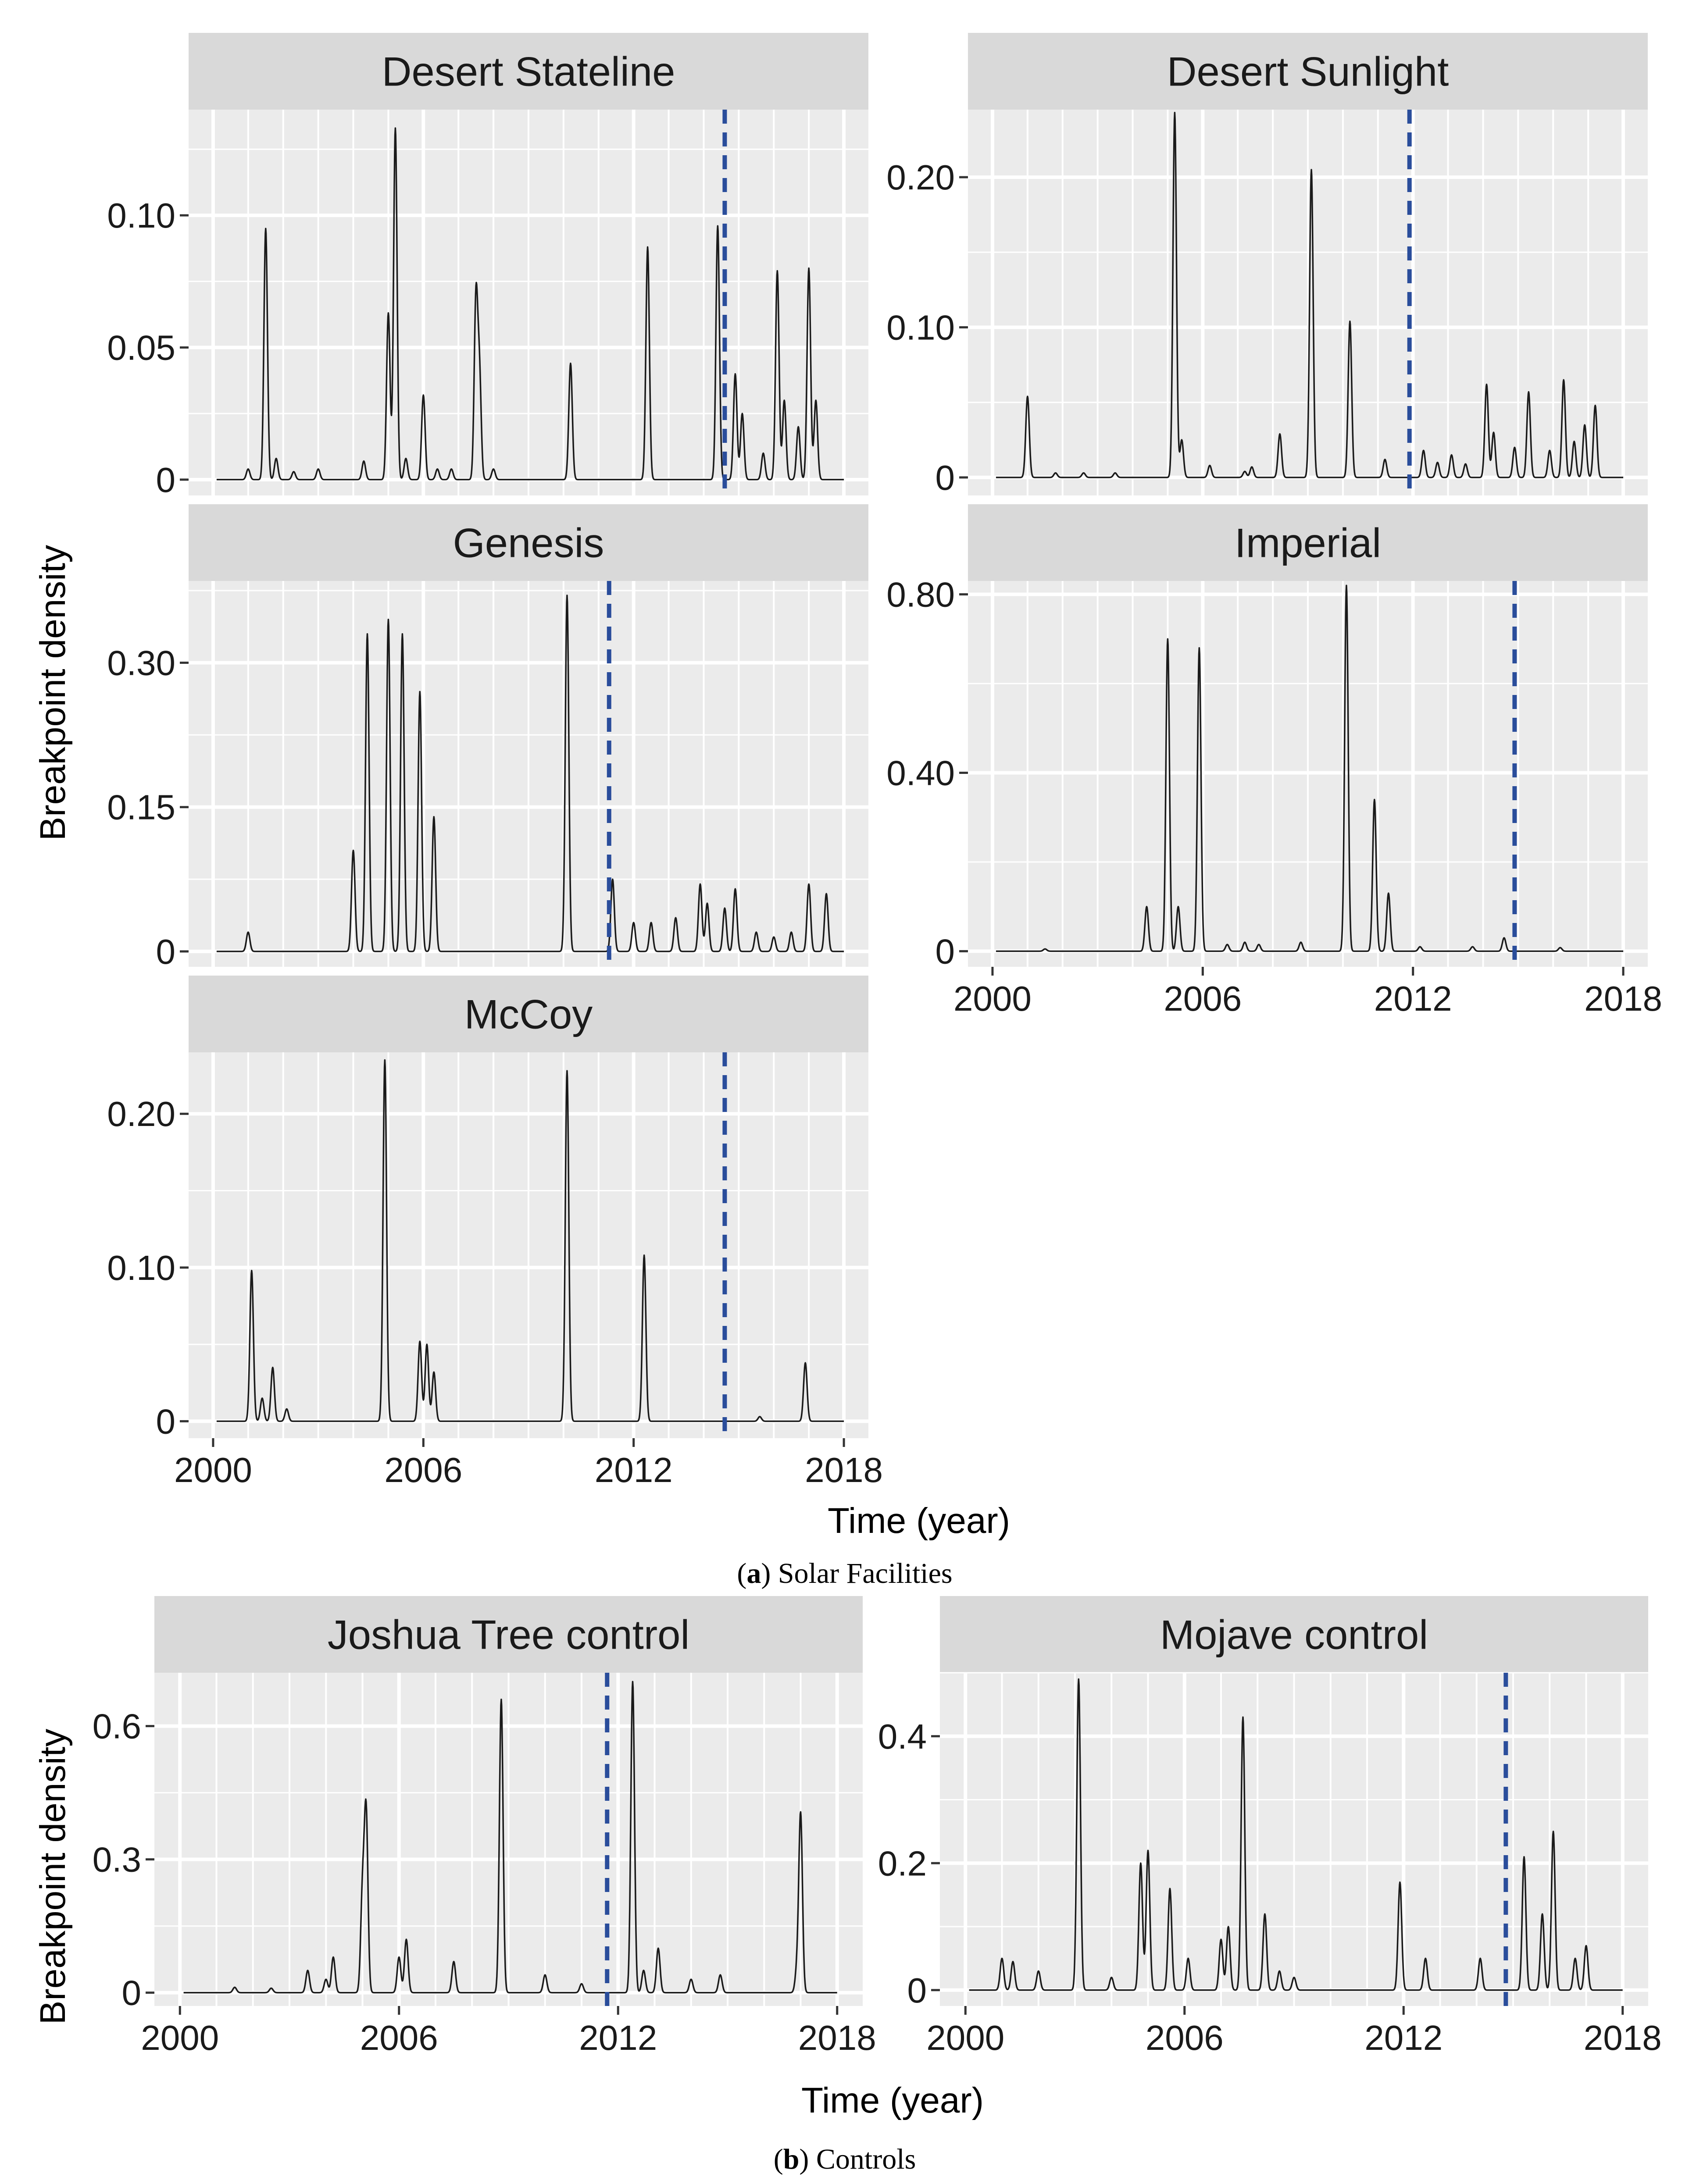 This screenshot has width=1689, height=2184. I want to click on panel-genesis: Genesis 0 0.15 0.30, so click(487, 737).